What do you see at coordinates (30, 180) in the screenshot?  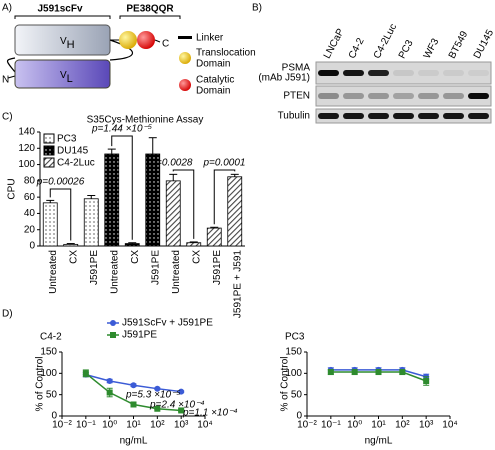 I see `y-tick-label: 80` at bounding box center [30, 180].